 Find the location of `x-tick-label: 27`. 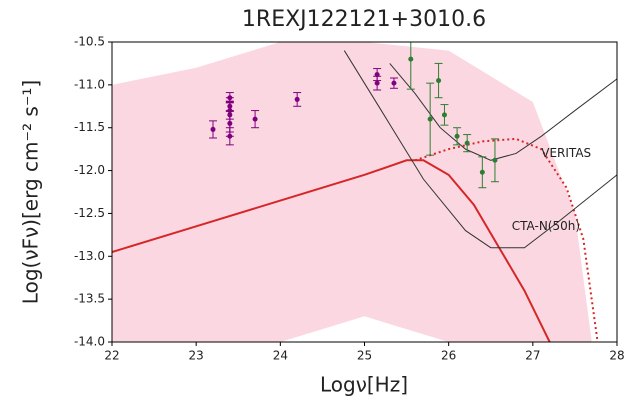

x-tick-label: 27 is located at coordinates (532, 356).